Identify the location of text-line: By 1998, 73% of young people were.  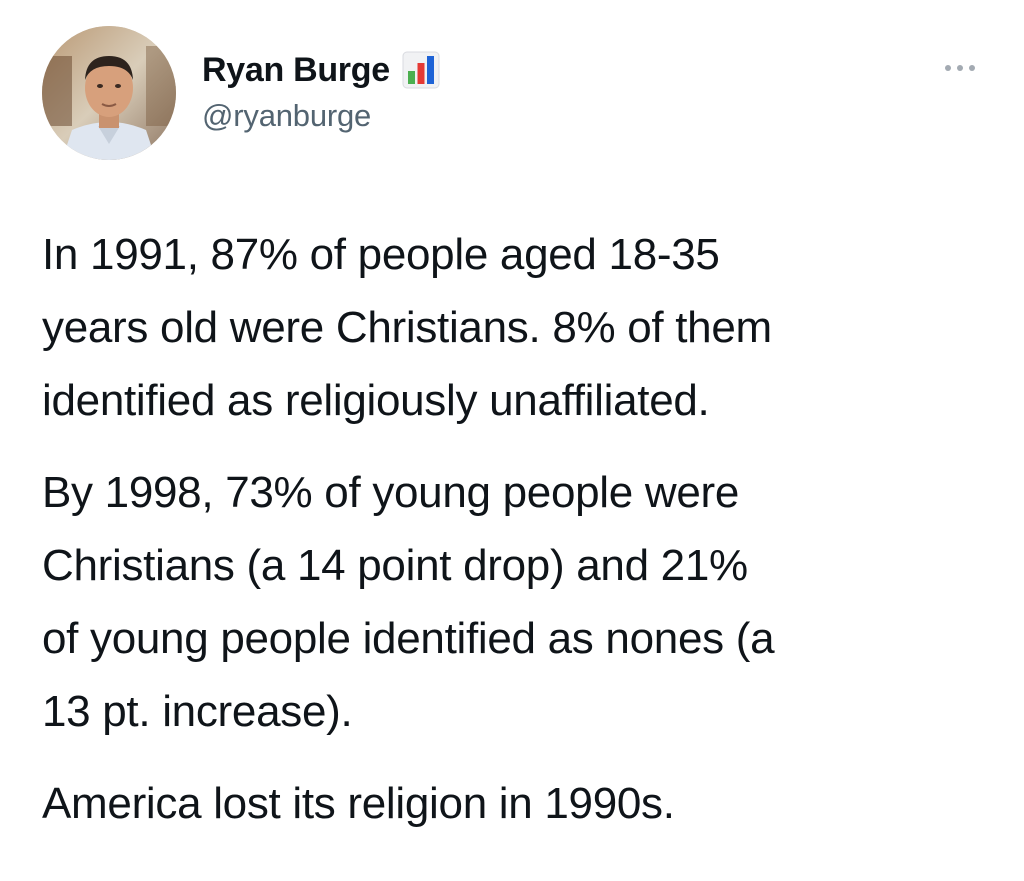
(391, 492).